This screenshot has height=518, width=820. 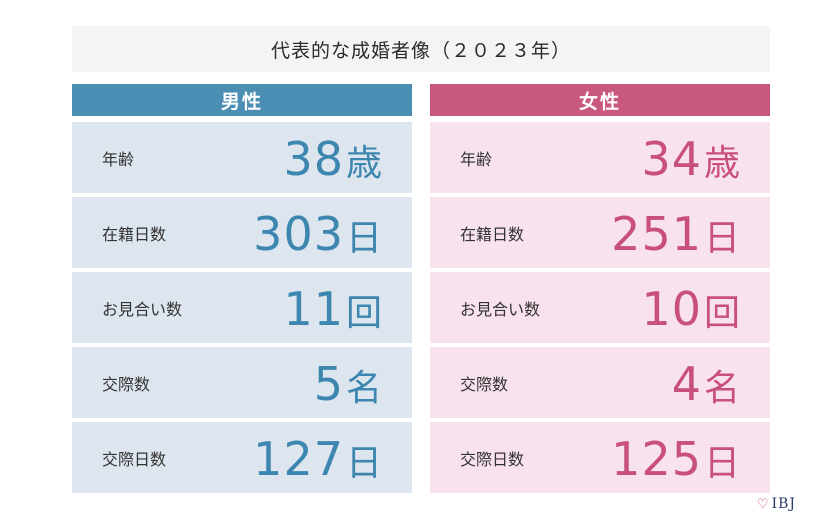 What do you see at coordinates (600, 457) in the screenshot?
I see `female-row-dating-days: 交際日数 125 日` at bounding box center [600, 457].